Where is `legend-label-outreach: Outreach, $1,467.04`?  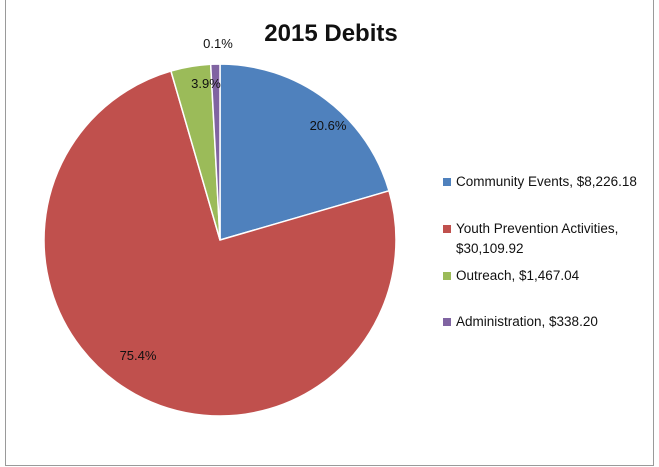
legend-label-outreach: Outreach, $1,467.04 is located at coordinates (518, 275).